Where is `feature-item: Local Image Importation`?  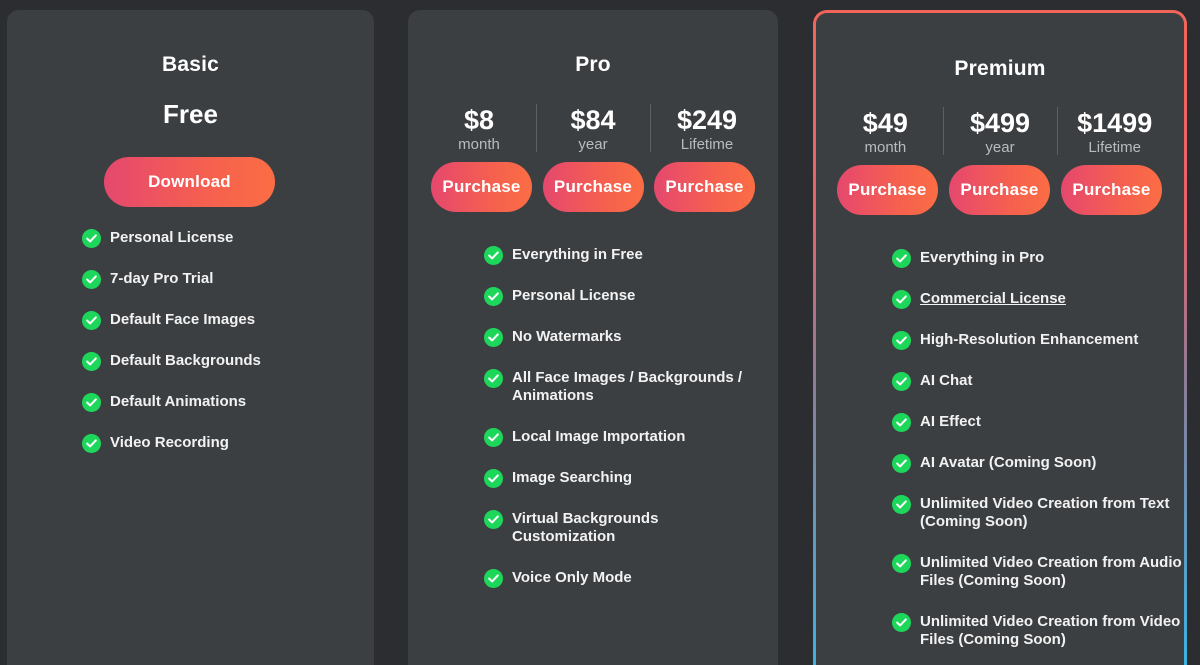
feature-item: Local Image Importation is located at coordinates (624, 437).